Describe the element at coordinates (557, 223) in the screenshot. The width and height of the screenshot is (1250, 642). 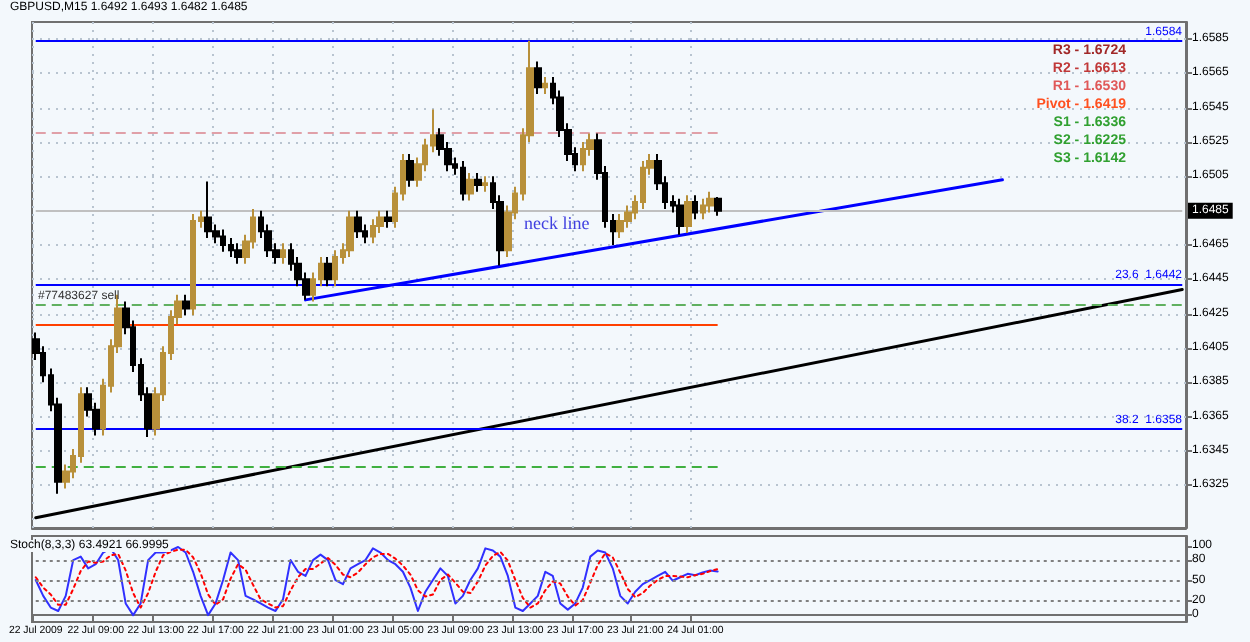
I see `annotation: neck line` at that location.